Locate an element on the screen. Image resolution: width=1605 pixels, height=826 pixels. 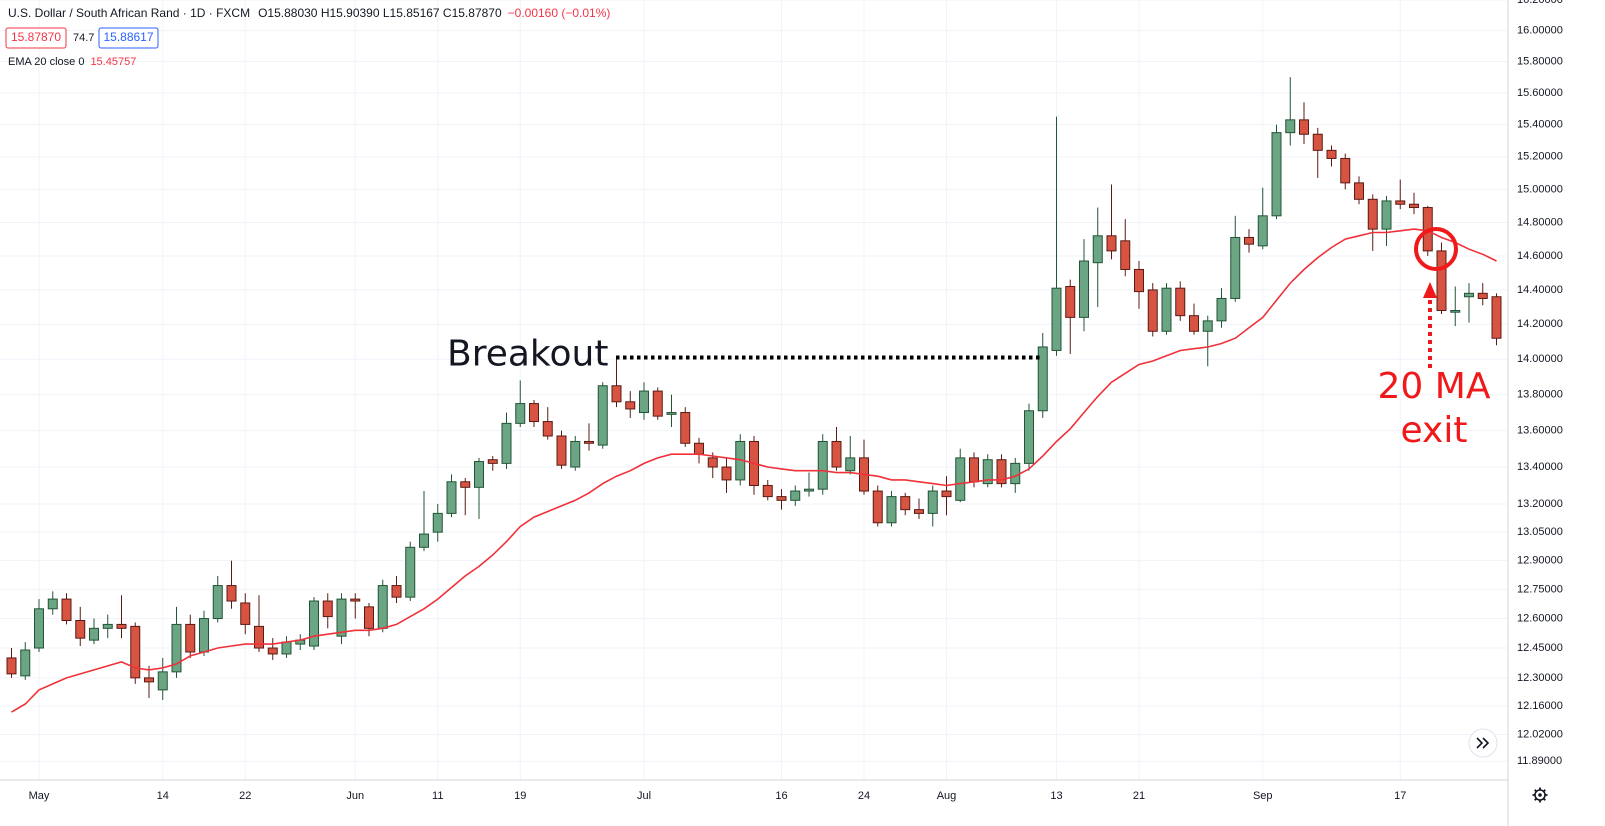
y-tick-label: 15.40000 is located at coordinates (1540, 125).